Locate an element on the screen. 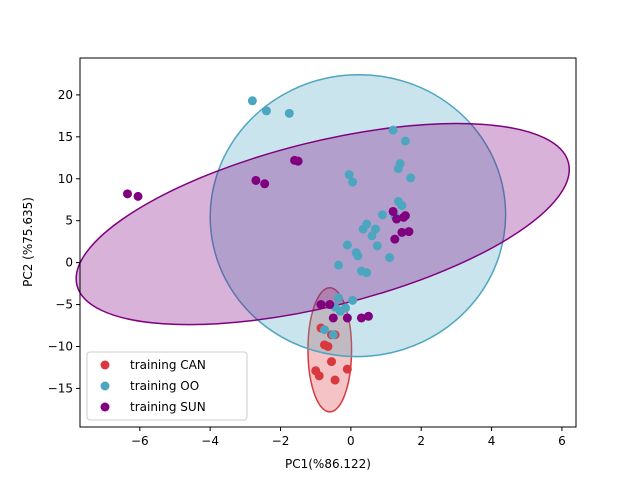  x-tick-label: −6 is located at coordinates (140, 441).